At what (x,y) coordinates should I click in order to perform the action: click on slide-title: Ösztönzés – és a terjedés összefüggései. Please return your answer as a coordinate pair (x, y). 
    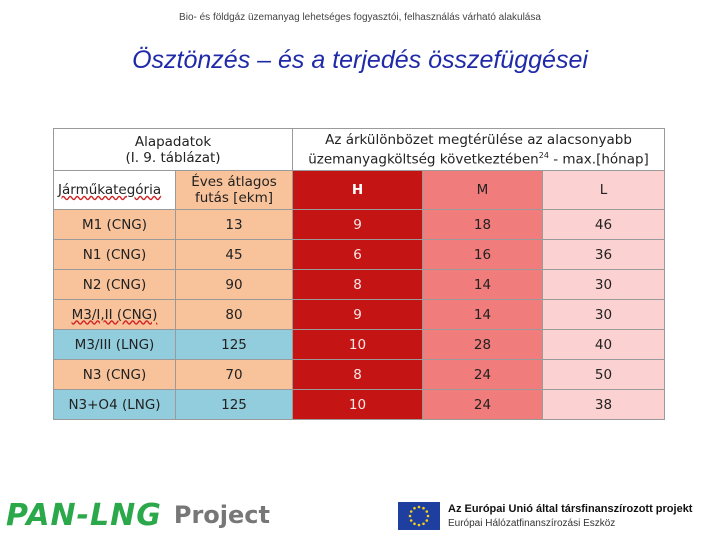
    Looking at the image, I should click on (360, 60).